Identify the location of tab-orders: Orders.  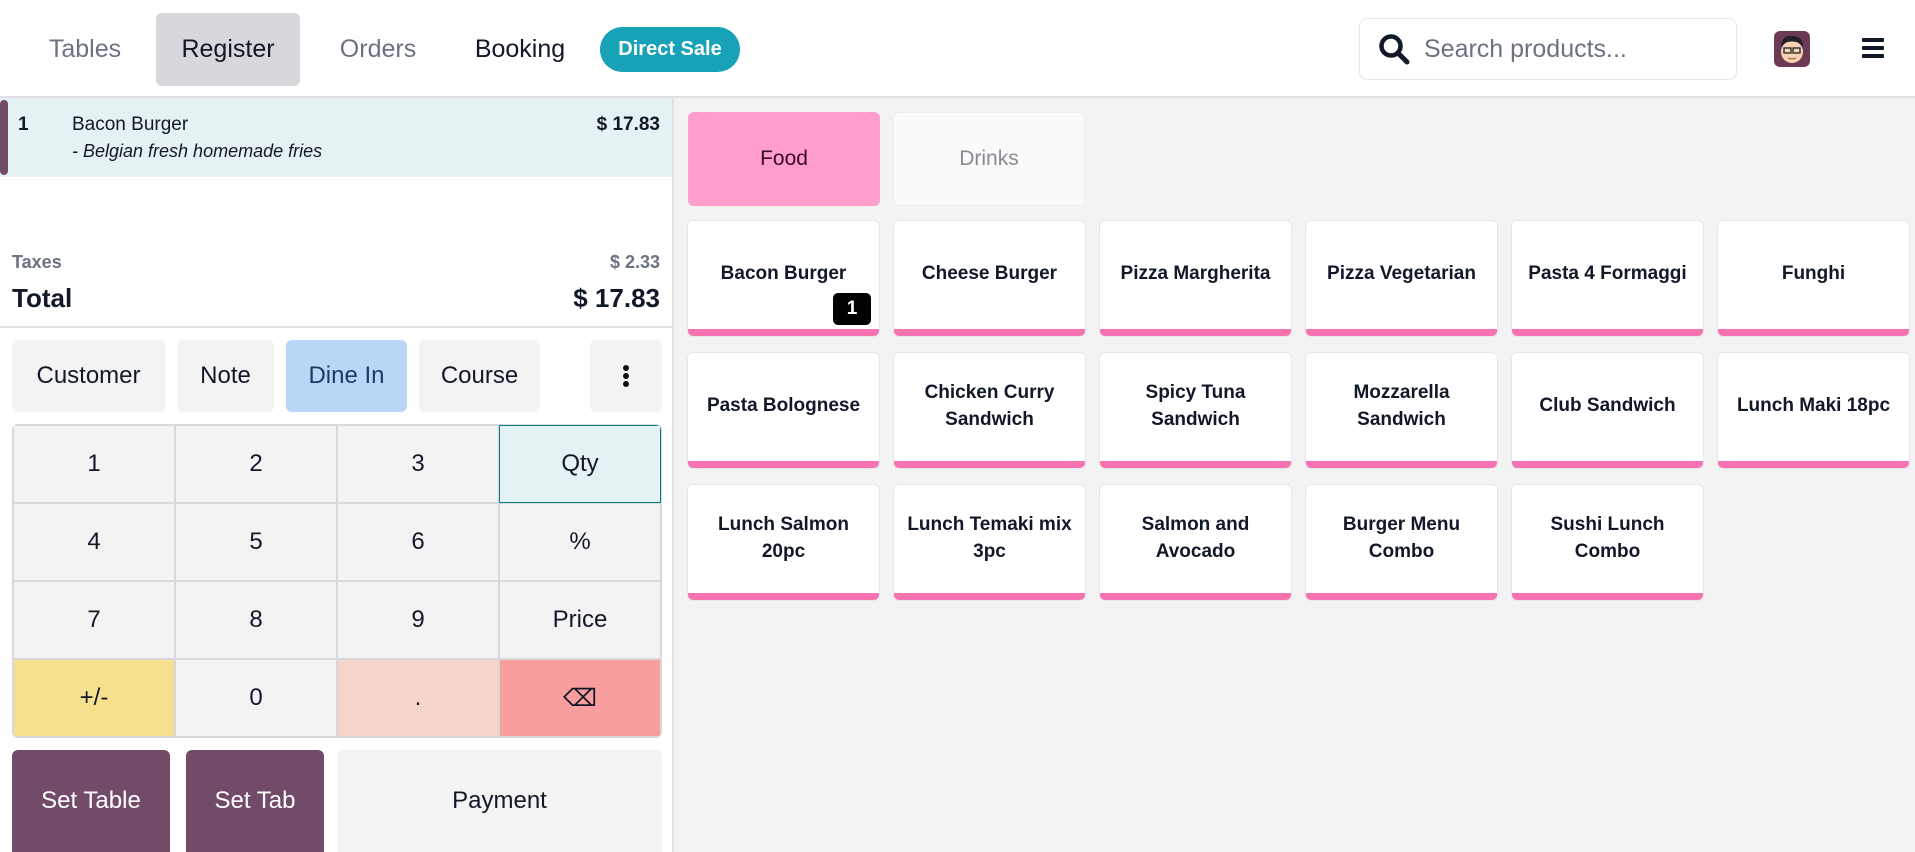
(378, 49).